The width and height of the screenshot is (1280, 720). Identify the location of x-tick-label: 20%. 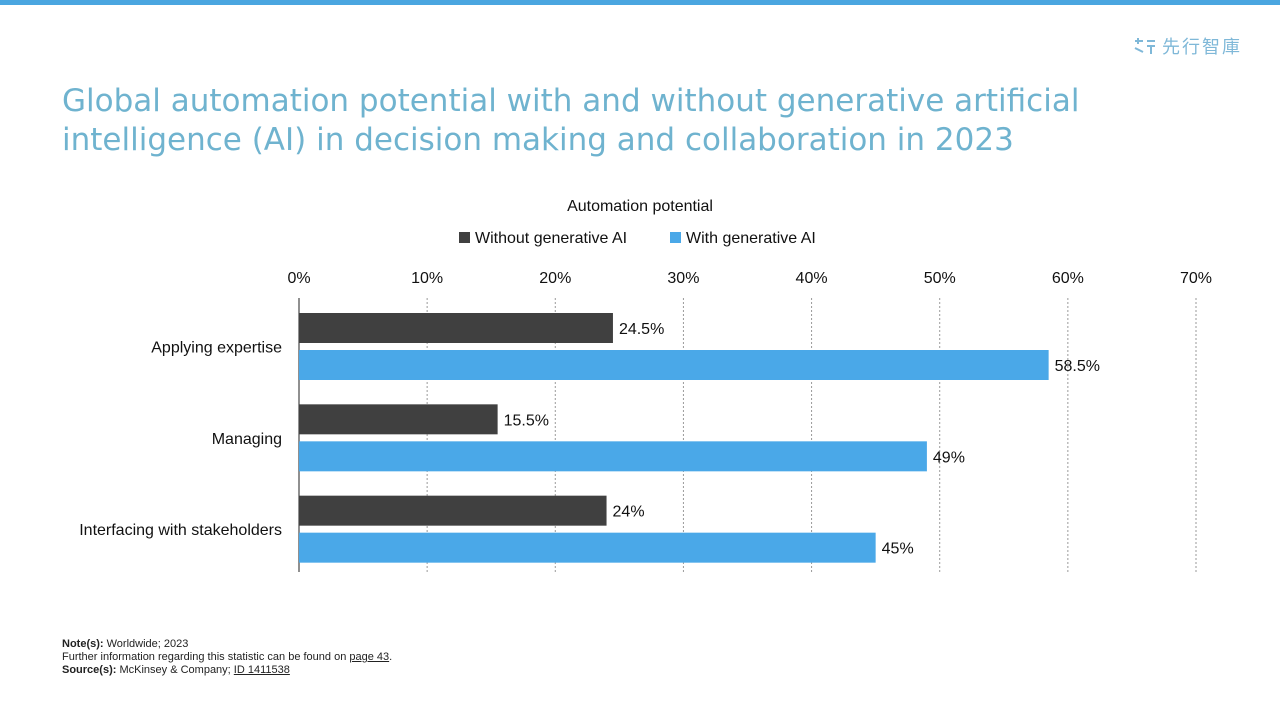
(555, 278).